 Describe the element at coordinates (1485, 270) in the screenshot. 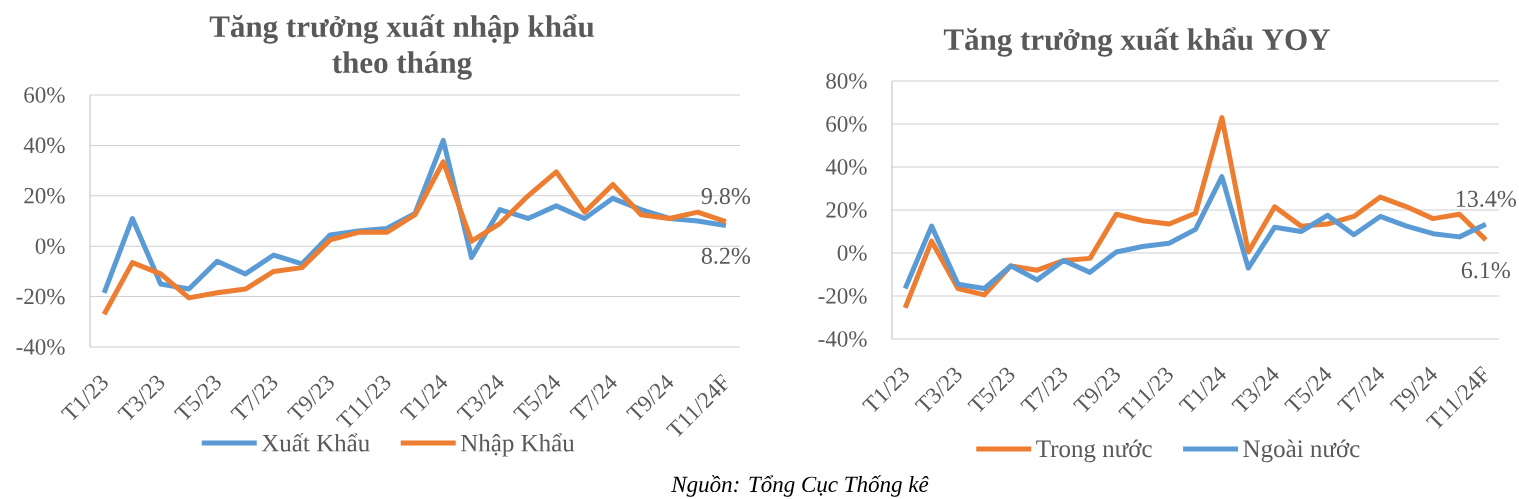

I see `data-label: 6.1%` at that location.